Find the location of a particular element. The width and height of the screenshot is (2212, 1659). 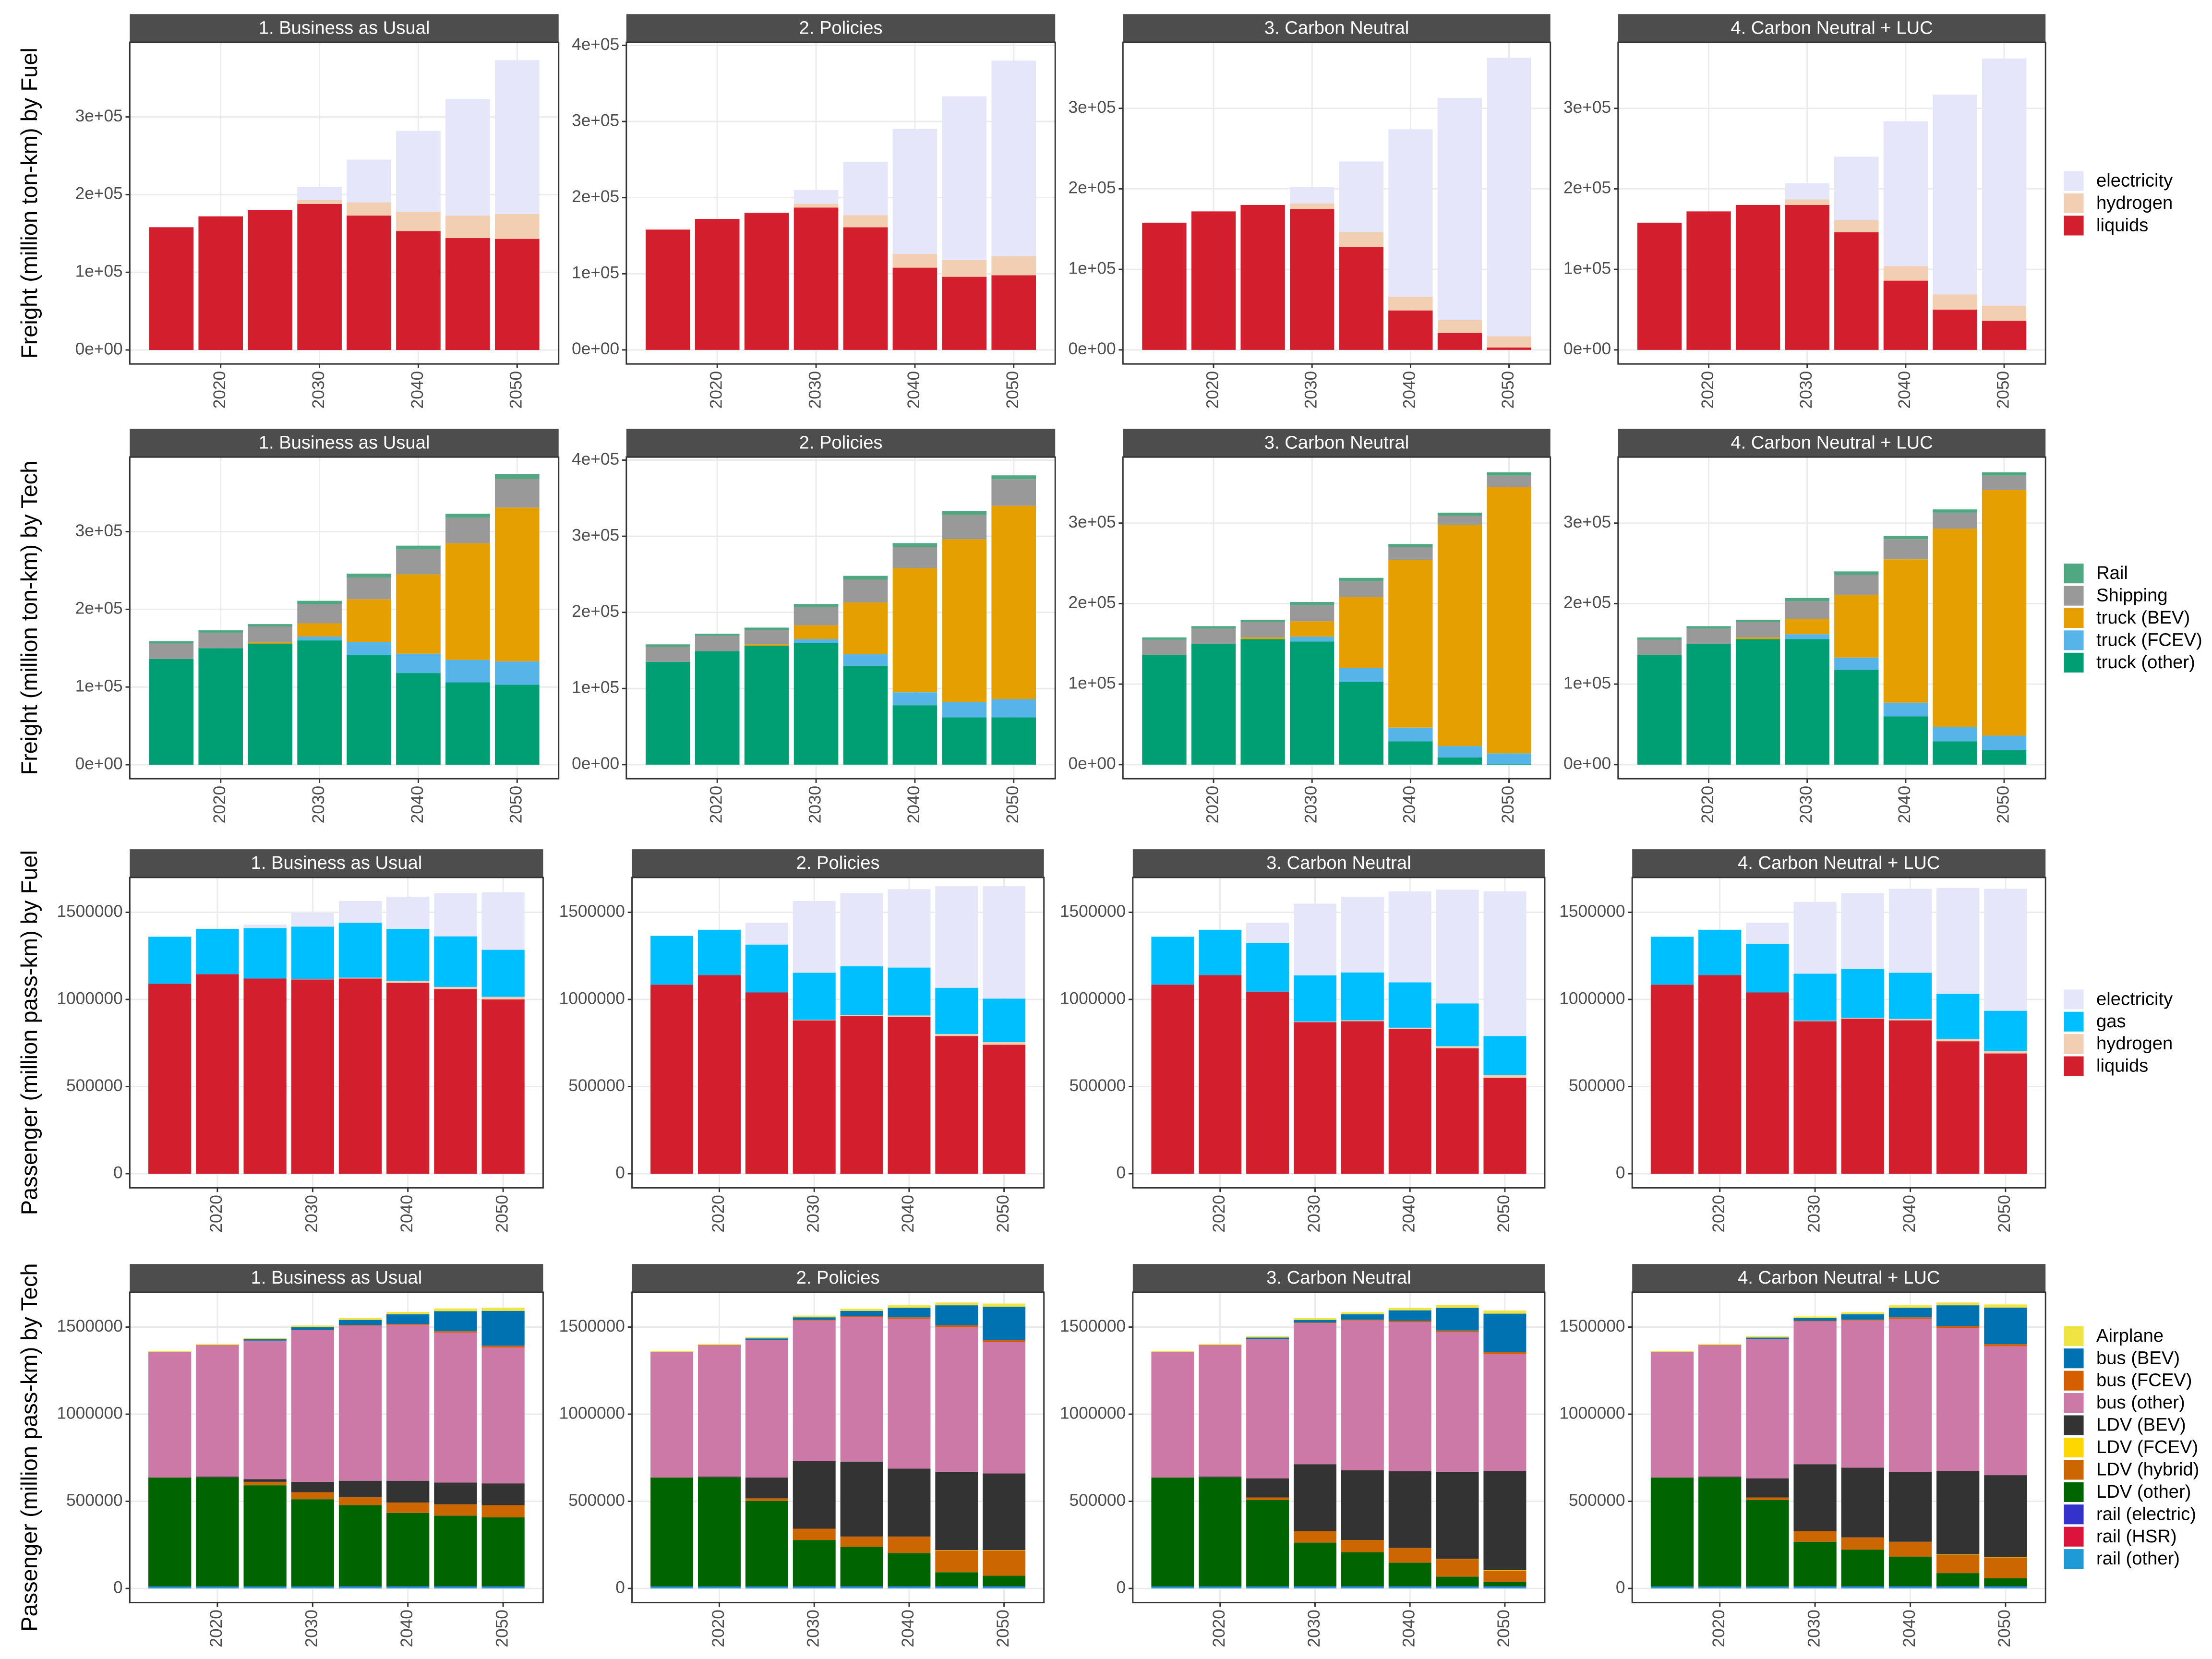

panel-title: 2. Policies is located at coordinates (838, 1277).